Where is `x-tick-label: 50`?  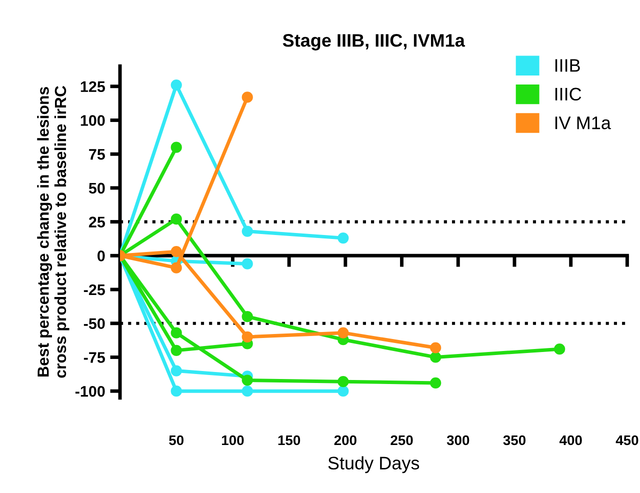
x-tick-label: 50 is located at coordinates (176, 440).